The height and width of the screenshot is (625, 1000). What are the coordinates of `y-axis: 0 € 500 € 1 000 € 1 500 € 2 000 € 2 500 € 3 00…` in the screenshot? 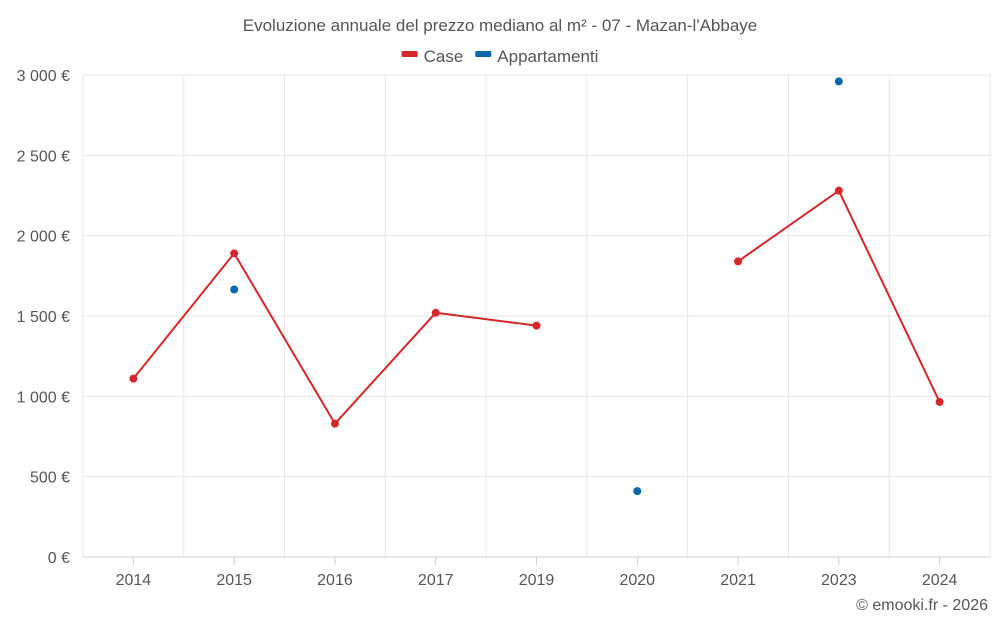 It's located at (43, 317).